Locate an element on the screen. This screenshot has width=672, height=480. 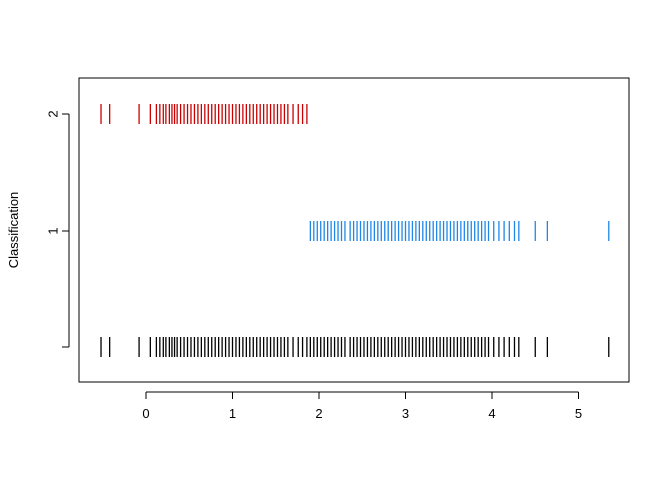
y-tick-label: 1 is located at coordinates (53, 230).